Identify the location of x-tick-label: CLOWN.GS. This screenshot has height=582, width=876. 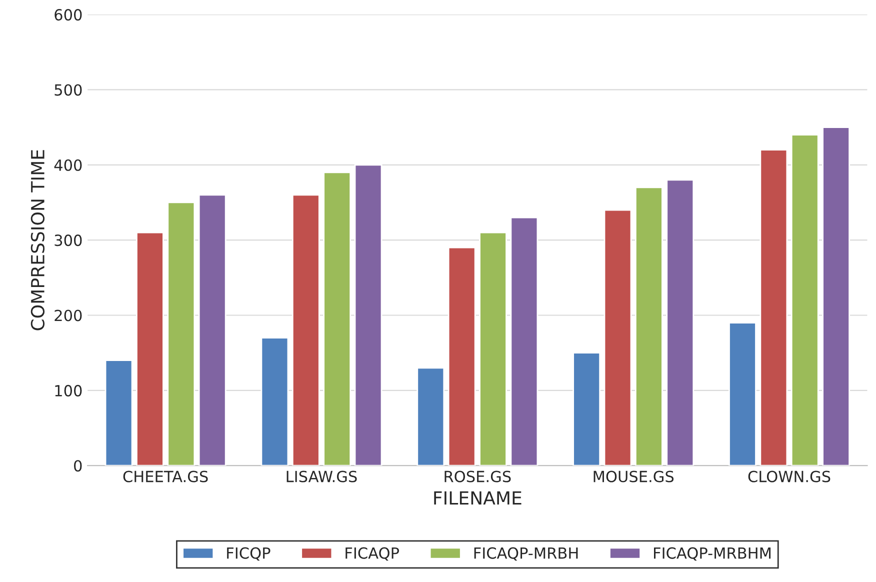
(789, 476).